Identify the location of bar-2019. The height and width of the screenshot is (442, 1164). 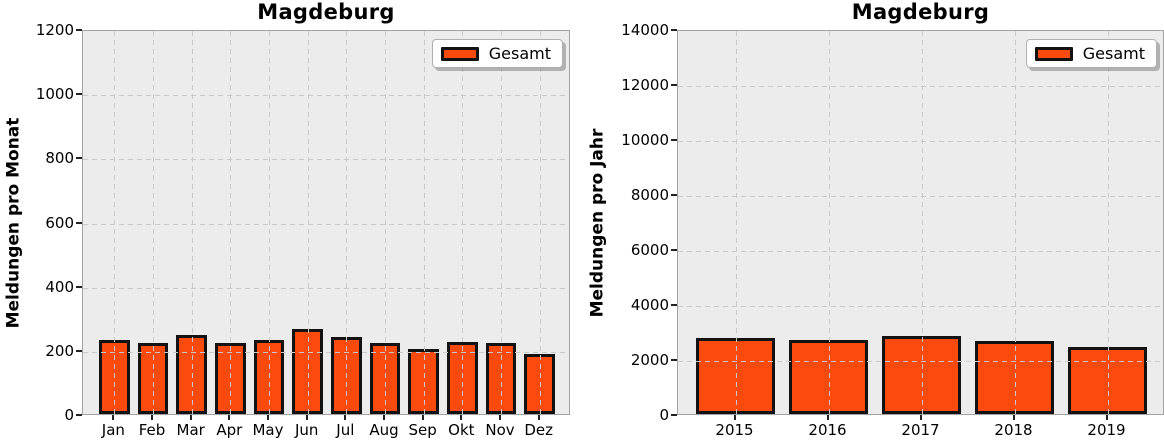
(1107, 380).